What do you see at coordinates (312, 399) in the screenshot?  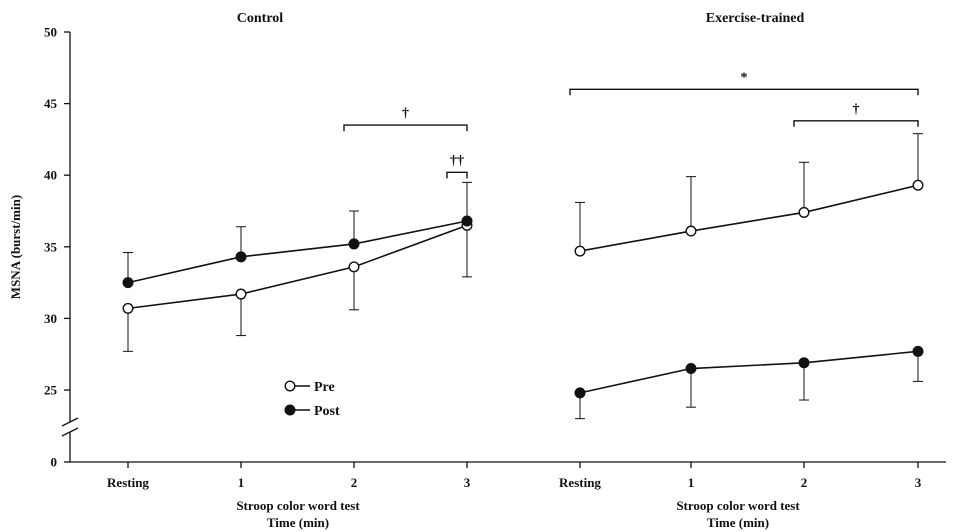 I see `legend: Pre Post` at bounding box center [312, 399].